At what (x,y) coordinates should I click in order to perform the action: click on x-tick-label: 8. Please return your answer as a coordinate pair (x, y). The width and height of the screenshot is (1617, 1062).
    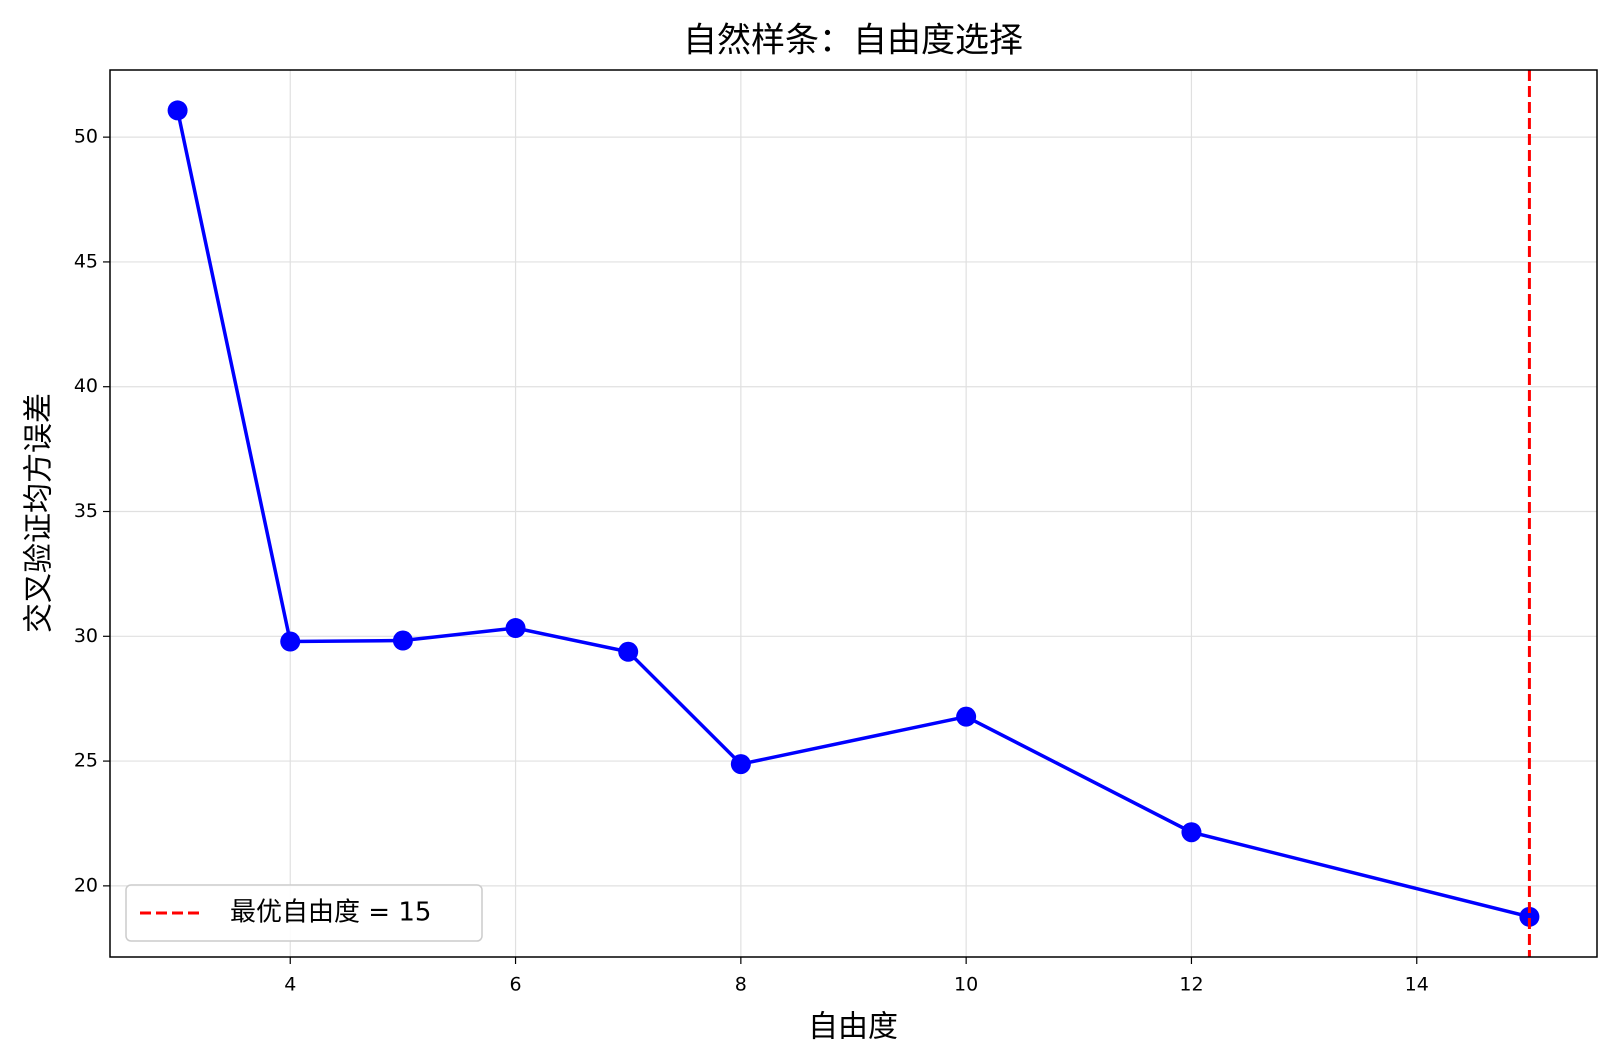
    Looking at the image, I should click on (741, 985).